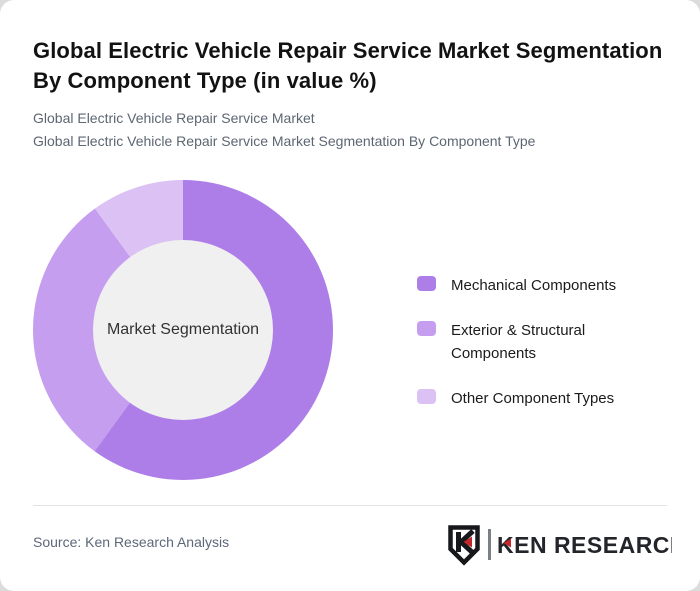 The image size is (700, 591). I want to click on footer-divider, so click(350, 505).